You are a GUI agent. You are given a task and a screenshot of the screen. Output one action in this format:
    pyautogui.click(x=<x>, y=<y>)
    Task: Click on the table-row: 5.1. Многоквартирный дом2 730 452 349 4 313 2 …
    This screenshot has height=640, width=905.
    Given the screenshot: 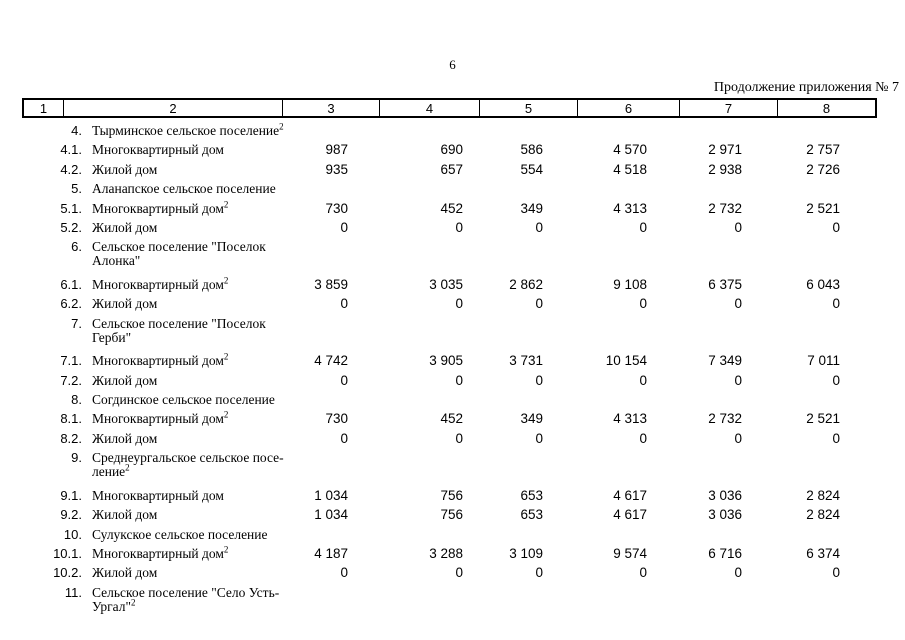 What is the action you would take?
    pyautogui.click(x=452, y=207)
    